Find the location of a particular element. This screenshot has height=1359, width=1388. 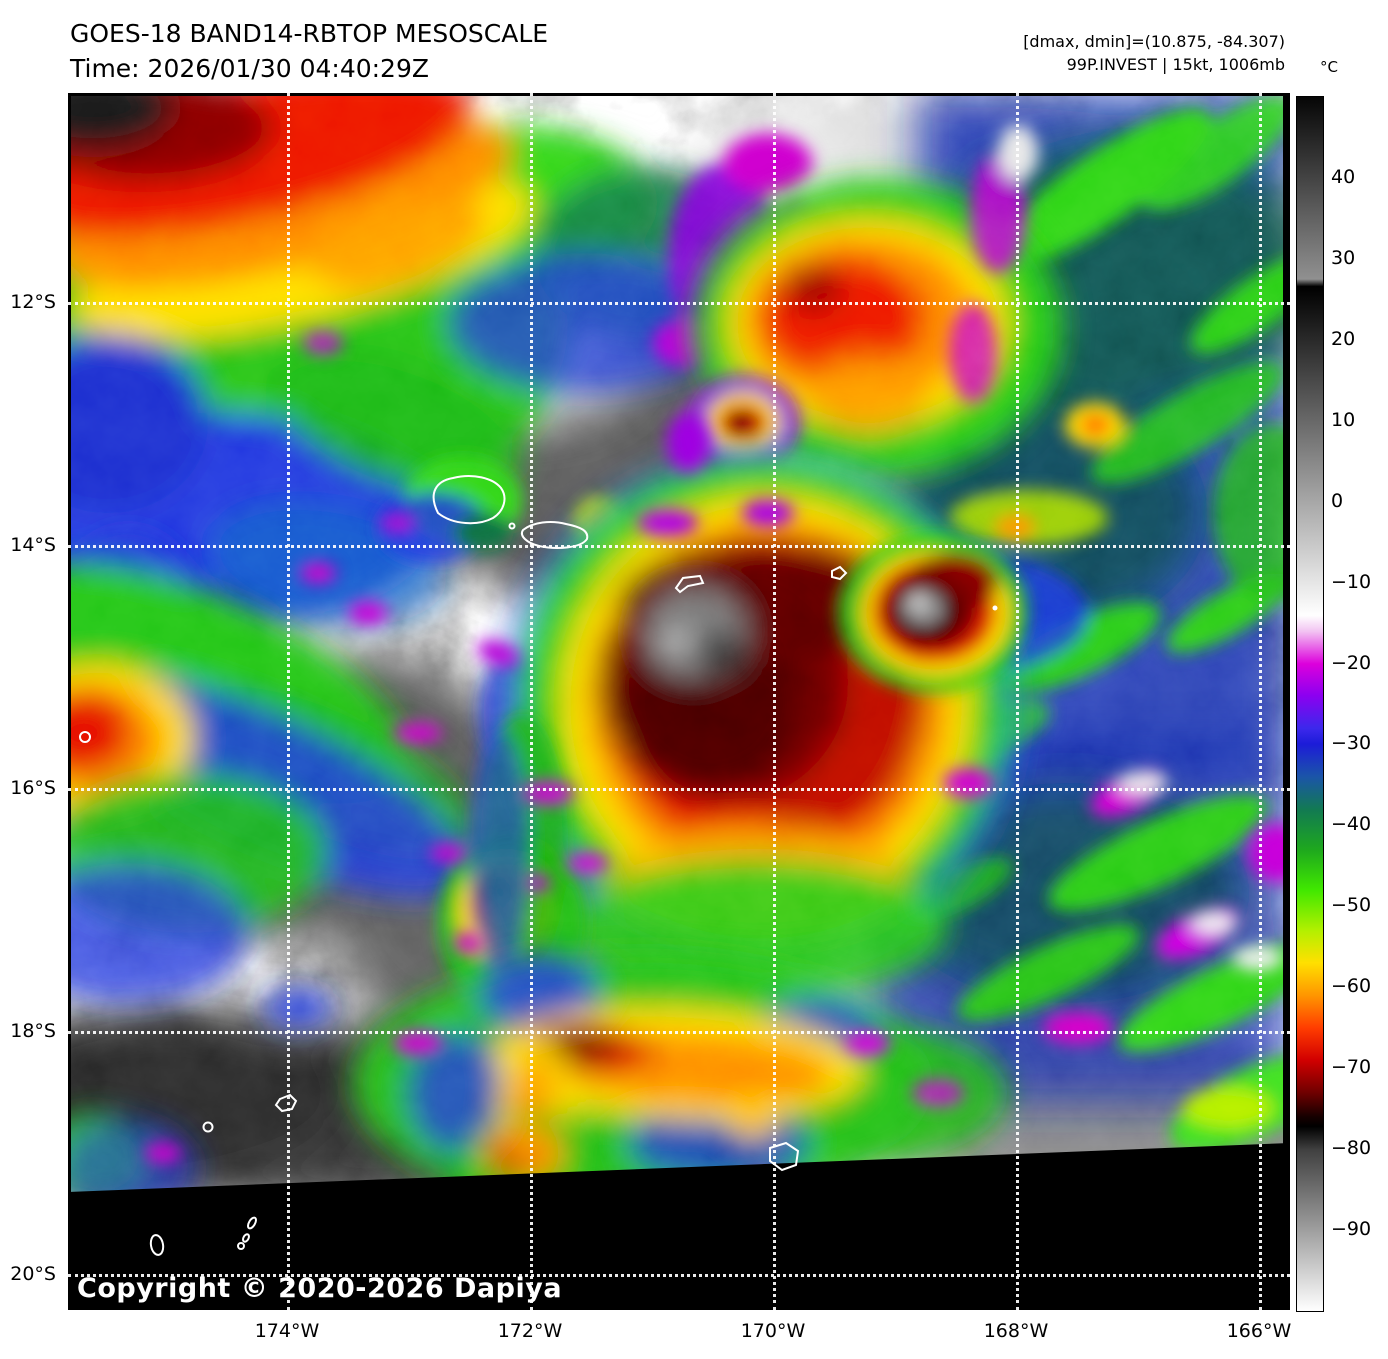

latitude-tick-label: 12°S is located at coordinates (33, 301).